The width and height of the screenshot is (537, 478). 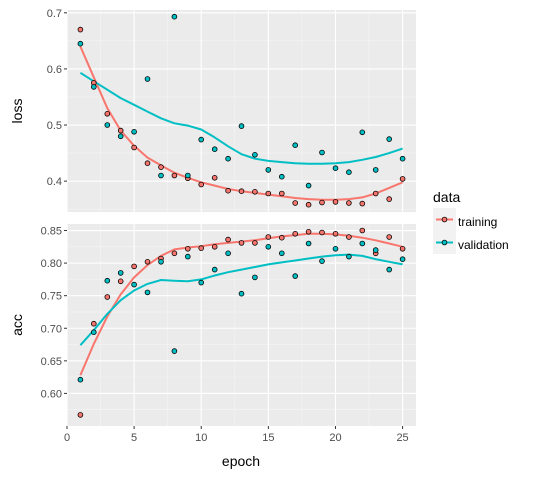 What do you see at coordinates (51, 329) in the screenshot?
I see `y-tick-label: 0.70` at bounding box center [51, 329].